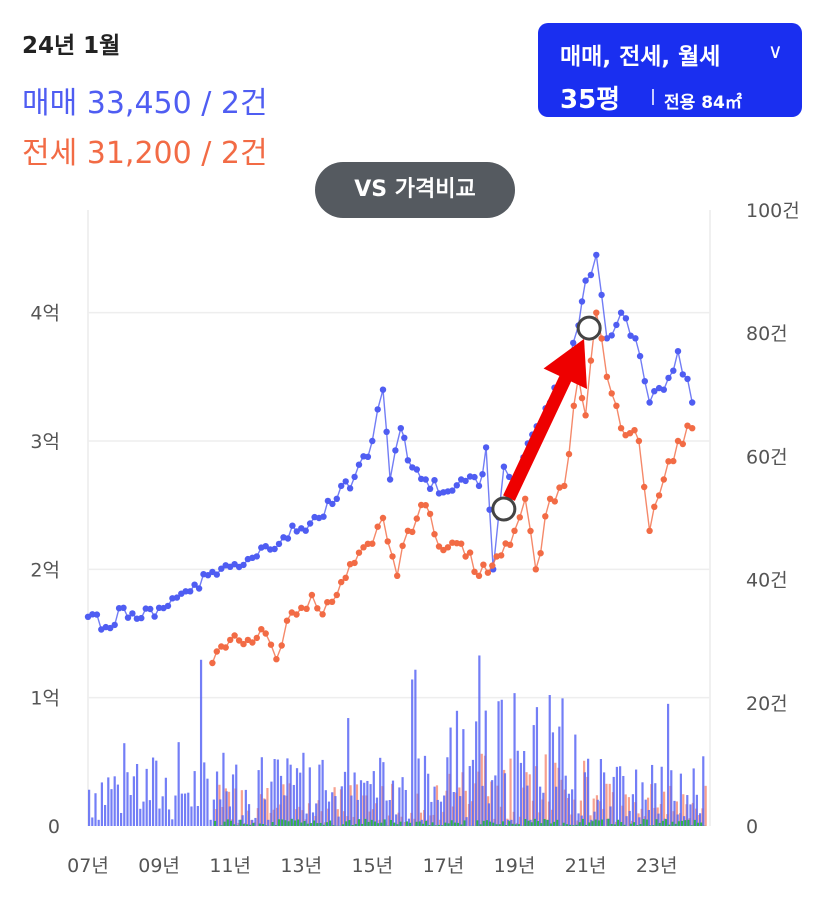  What do you see at coordinates (767, 581) in the screenshot?
I see `y-right-tick-label: 40건` at bounding box center [767, 581].